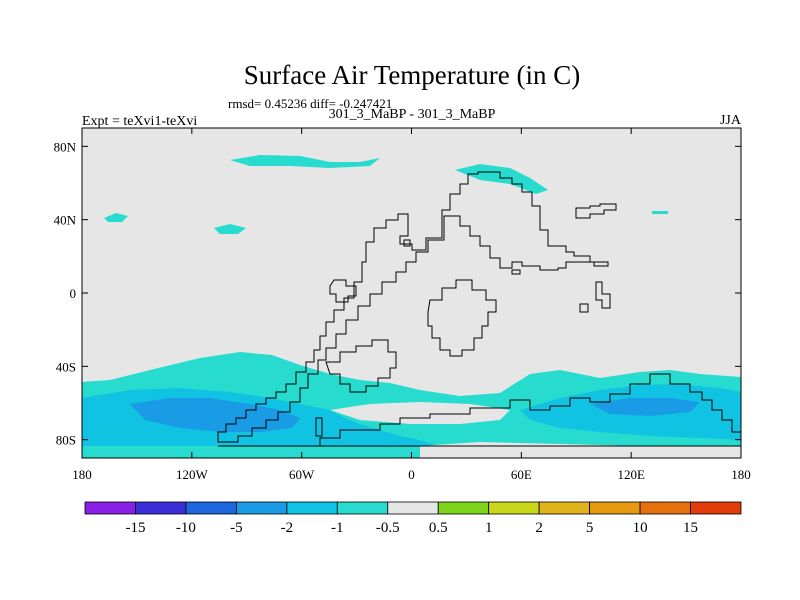 The image size is (800, 600). What do you see at coordinates (631, 474) in the screenshot?
I see `lon-tick-label: 120E` at bounding box center [631, 474].